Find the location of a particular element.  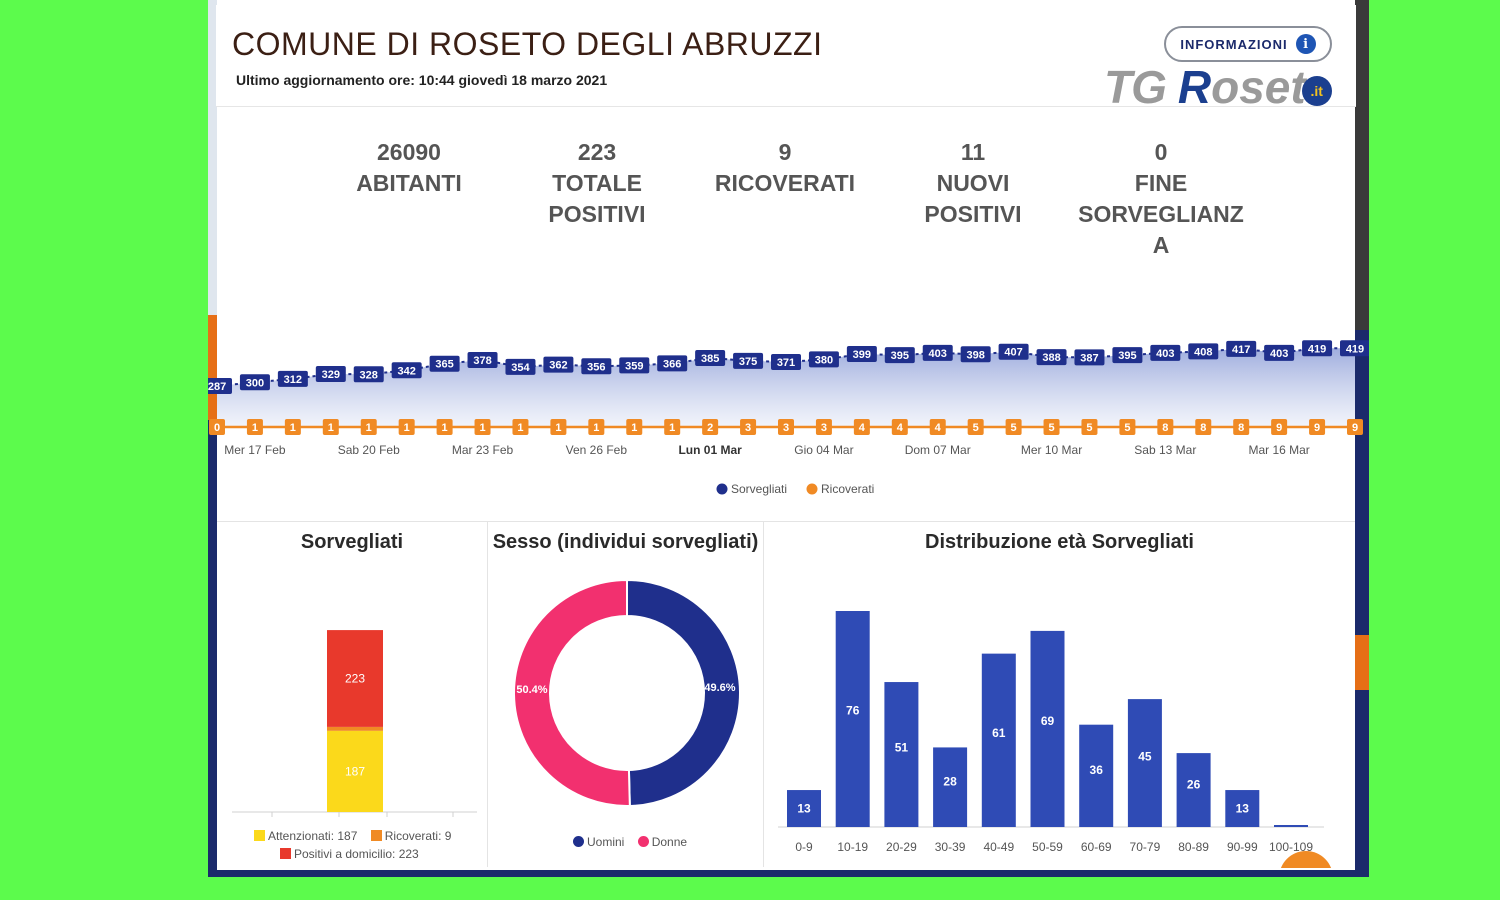

timeline-date-label: Lun 01 Mar is located at coordinates (710, 450).